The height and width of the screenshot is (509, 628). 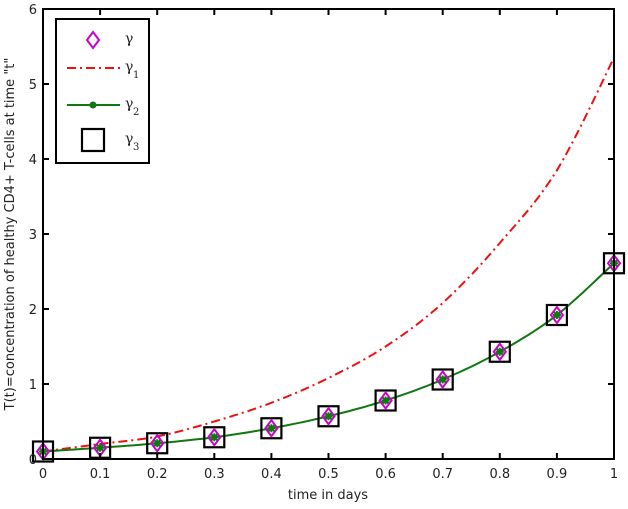 I want to click on y-tick-label: 1, so click(x=33, y=385).